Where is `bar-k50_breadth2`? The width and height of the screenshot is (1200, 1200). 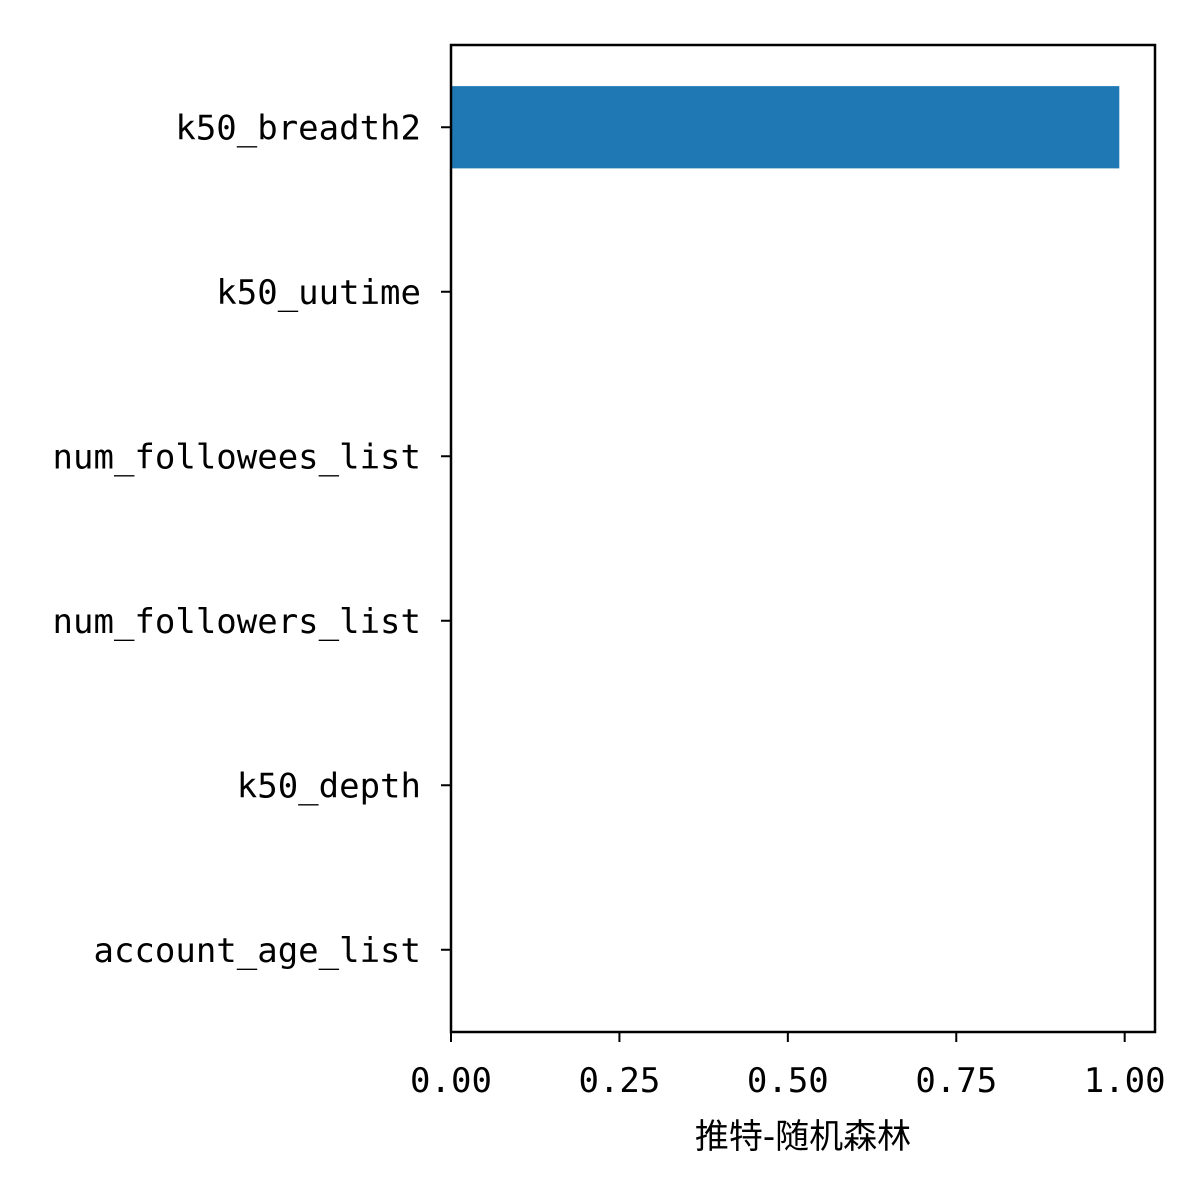 bar-k50_breadth2 is located at coordinates (785, 127).